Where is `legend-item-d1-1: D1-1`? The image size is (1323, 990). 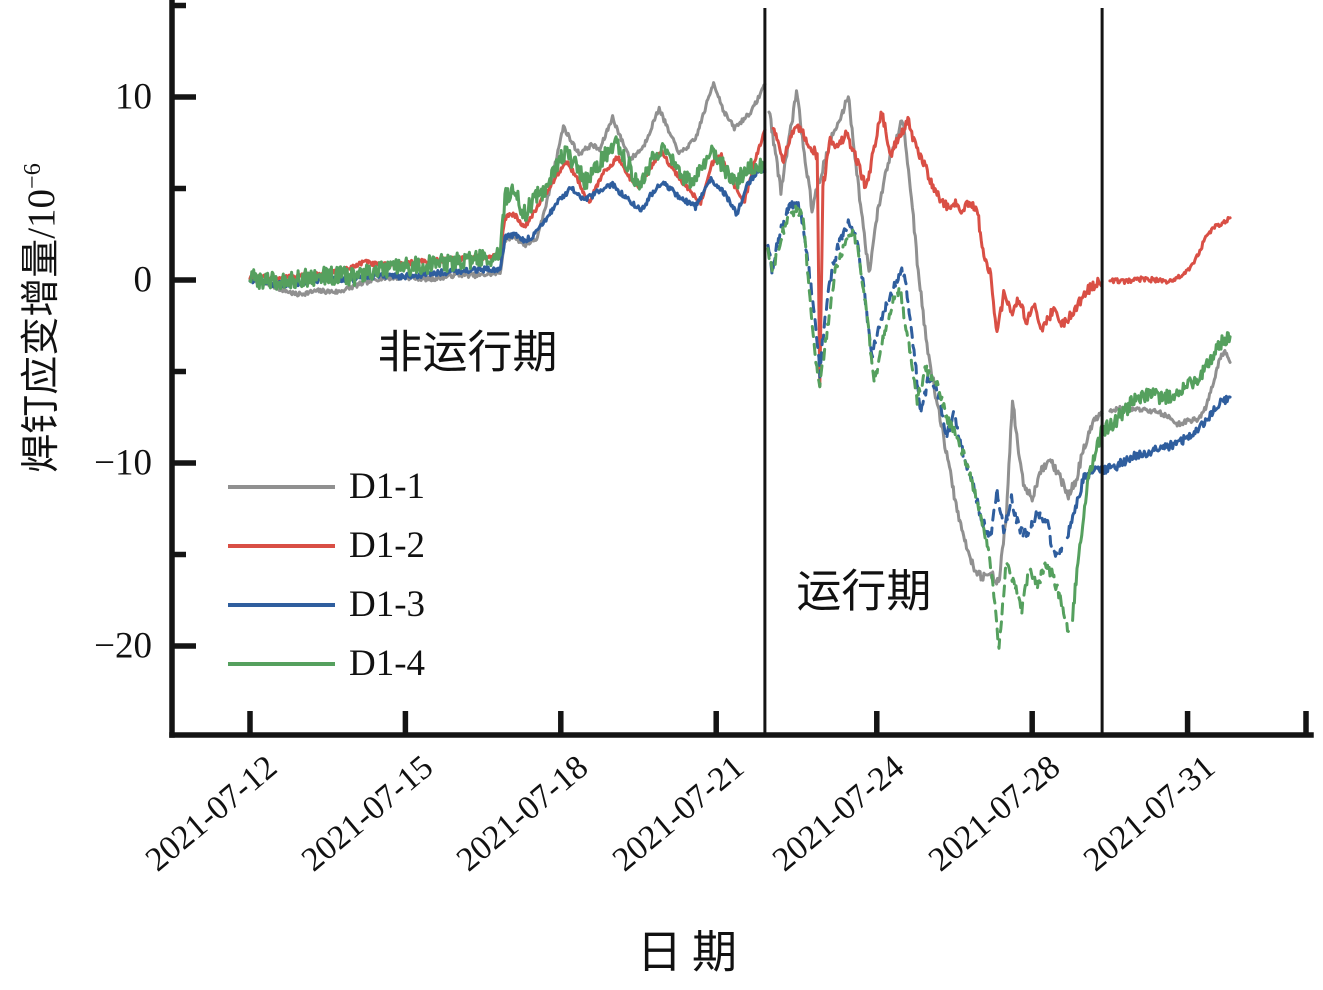
legend-item-d1-1: D1-1 is located at coordinates (326, 486).